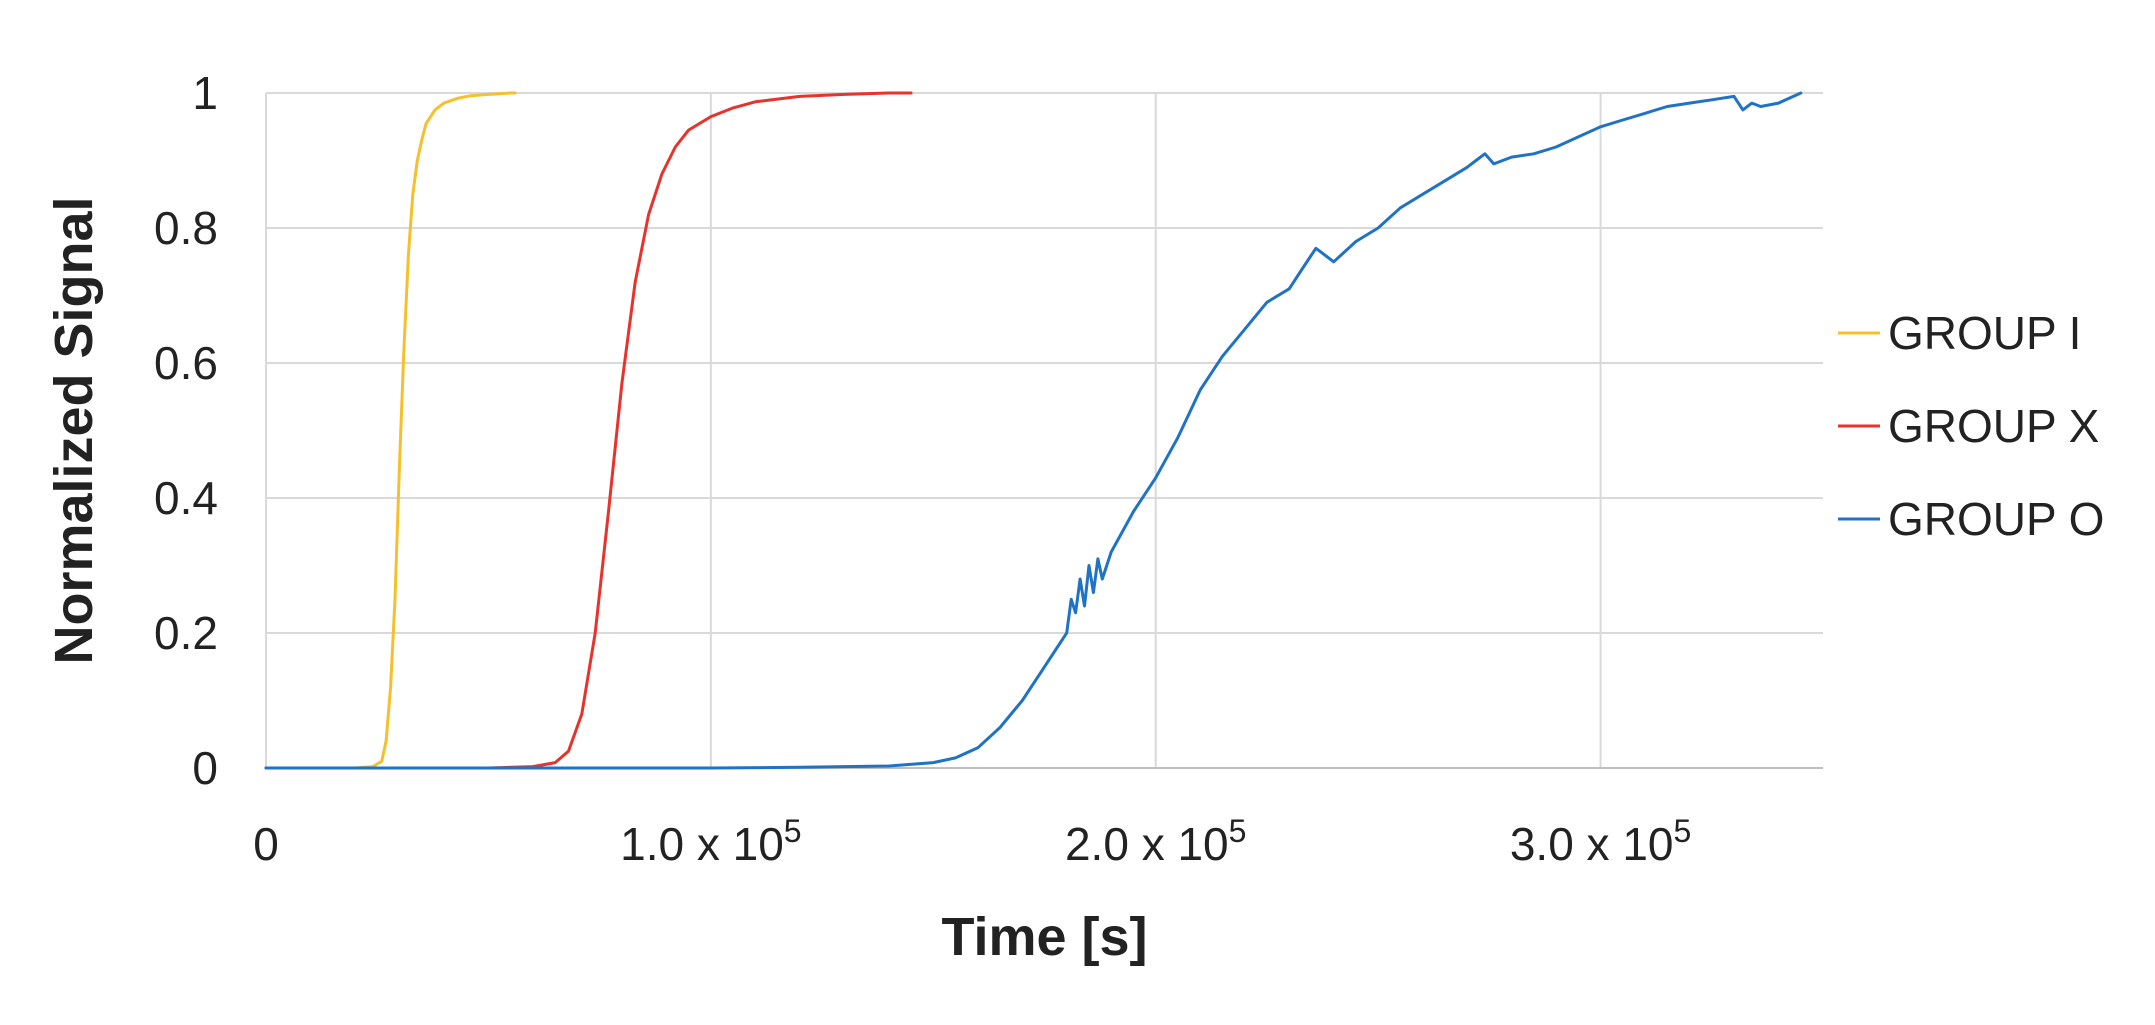  Describe the element at coordinates (1044, 937) in the screenshot. I see `x-axis-title: Time [s]` at that location.